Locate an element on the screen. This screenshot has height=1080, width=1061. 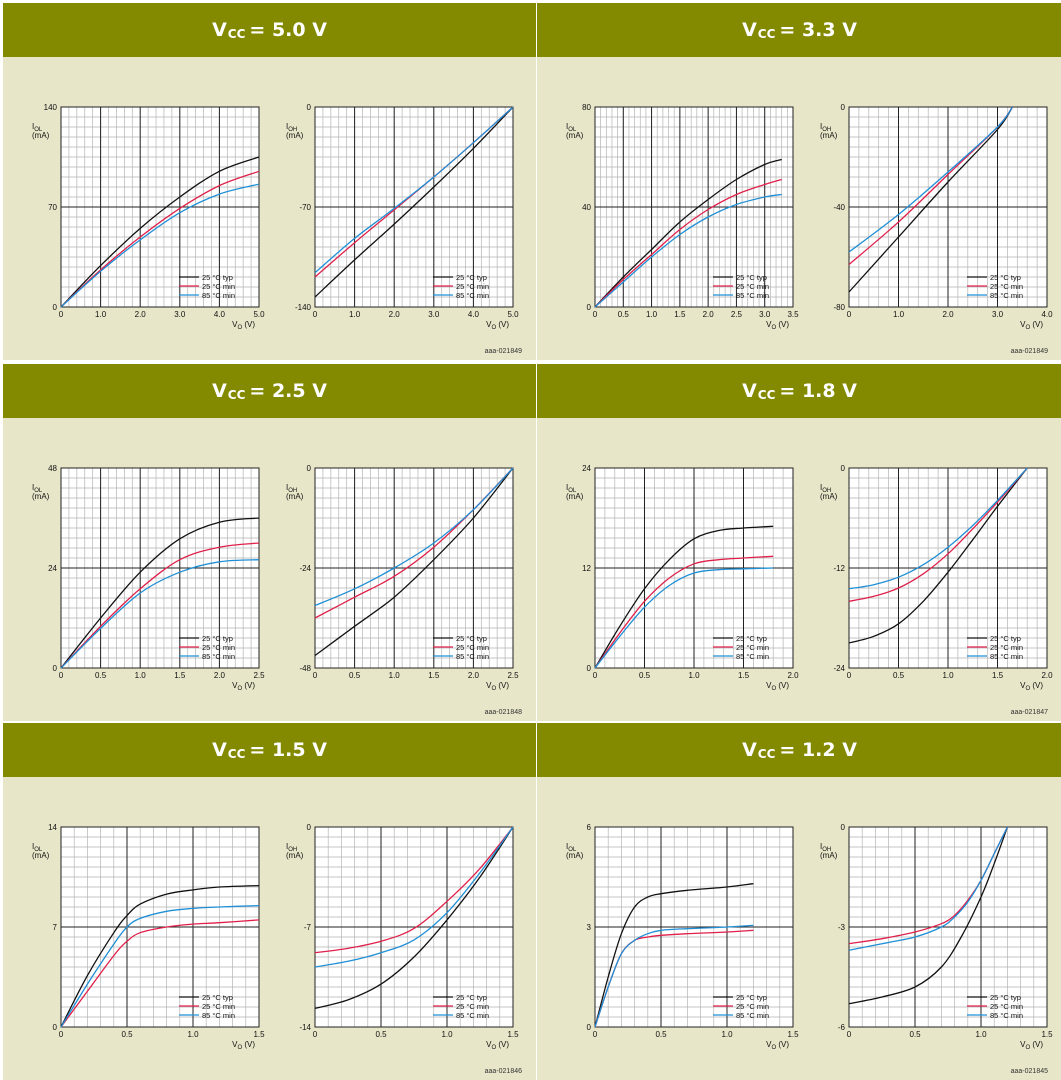
panel-title: V CC = 2.5 V is located at coordinates (269, 391).